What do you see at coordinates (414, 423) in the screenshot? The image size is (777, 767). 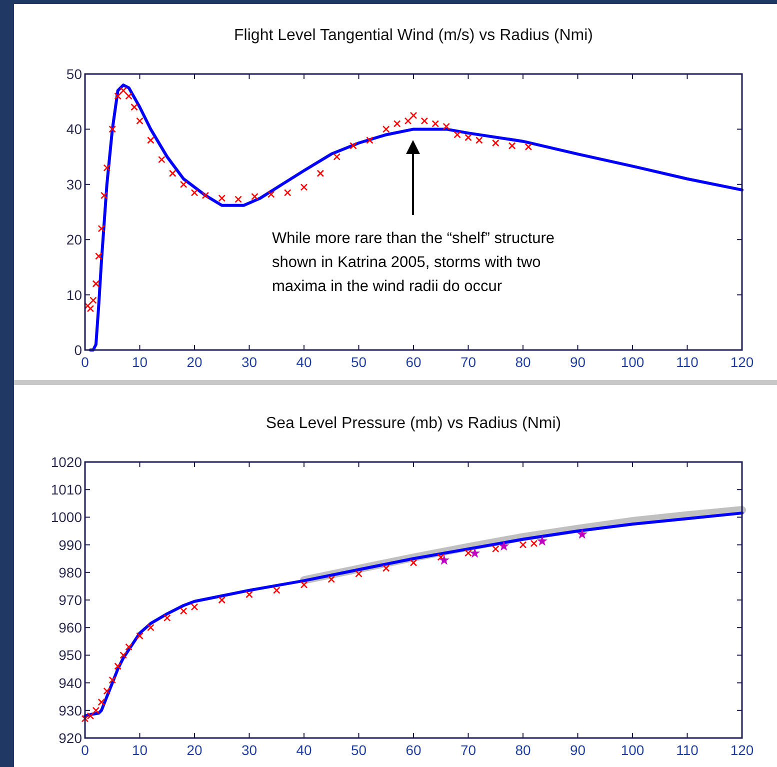 I see `chart-title: Sea Level Pressure (mb) vs Radius (Nmi)` at bounding box center [414, 423].